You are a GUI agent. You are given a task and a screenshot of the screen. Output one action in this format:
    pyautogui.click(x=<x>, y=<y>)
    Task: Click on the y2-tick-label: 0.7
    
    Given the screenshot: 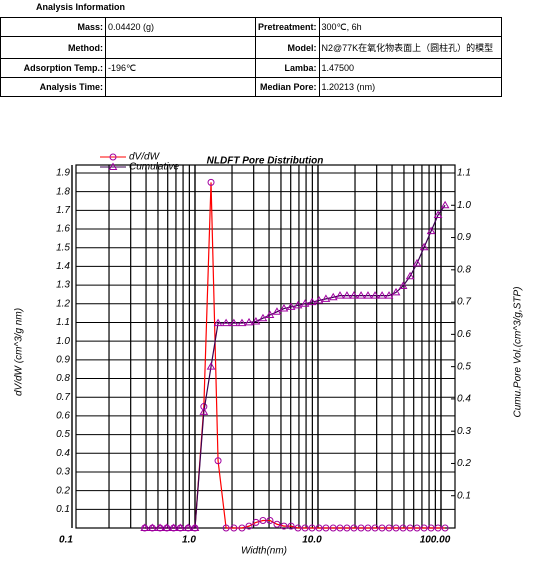 What is the action you would take?
    pyautogui.click(x=464, y=302)
    